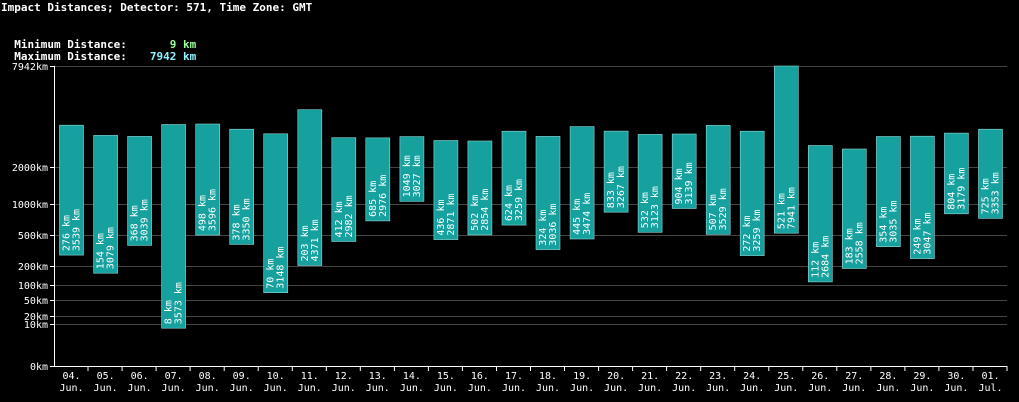 Image resolution: width=1019 pixels, height=402 pixels. What do you see at coordinates (986, 196) in the screenshot?
I see `bar-min-label: 725 km` at bounding box center [986, 196].